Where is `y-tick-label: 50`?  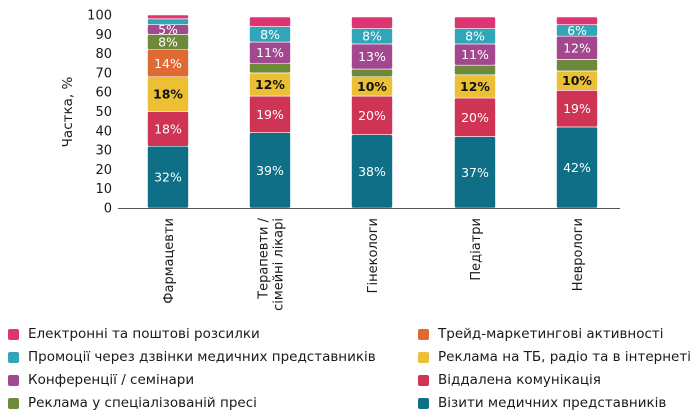 y-tick-label: 50 is located at coordinates (103, 112).